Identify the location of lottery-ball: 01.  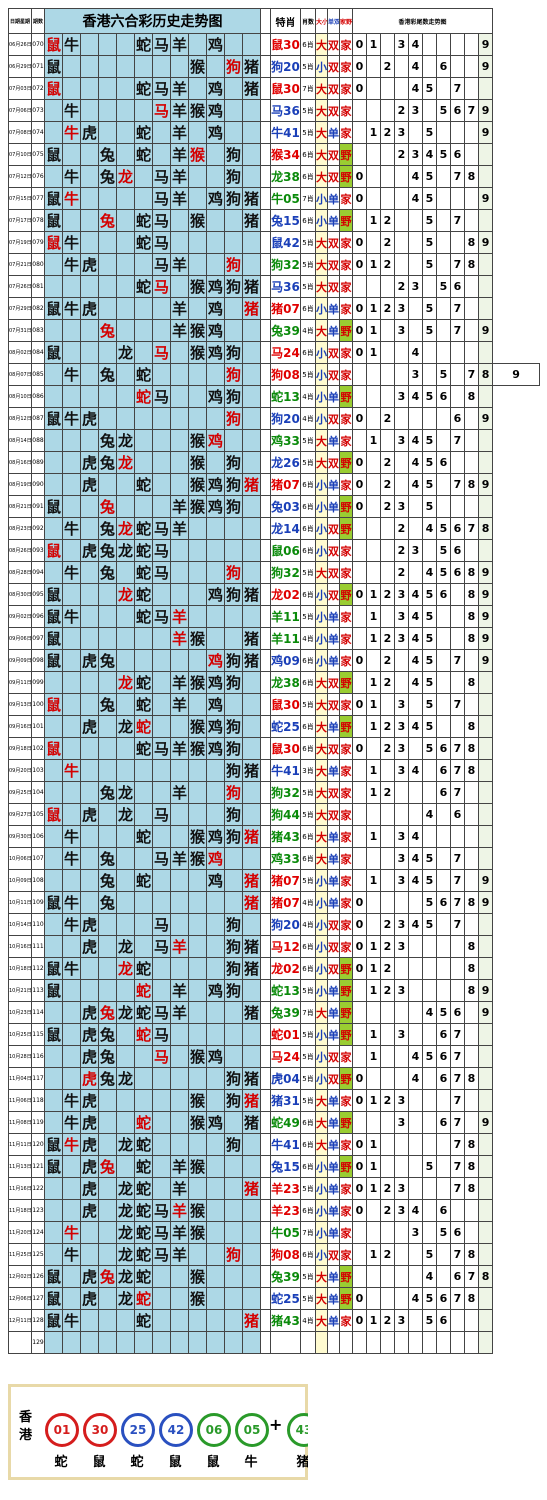
(62, 1430).